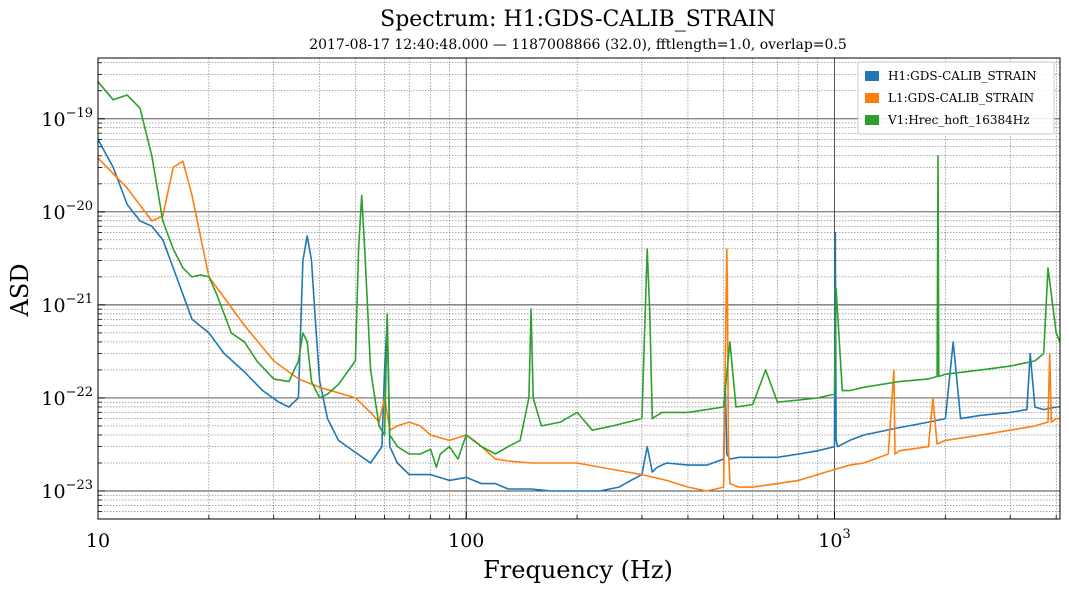 This screenshot has width=1069, height=592. I want to click on y-tick-label: 10−21, so click(67, 304).